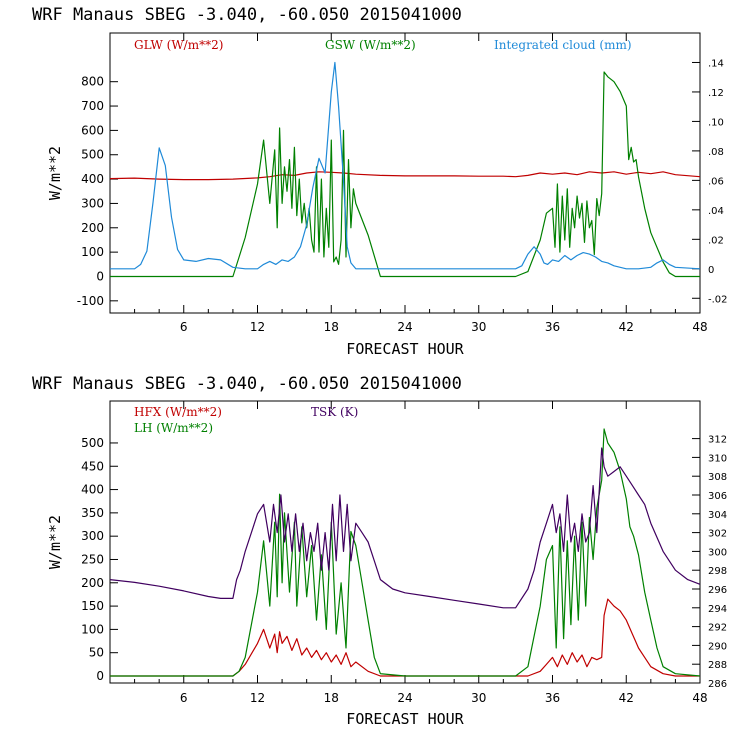 Image resolution: width=740 pixels, height=740 pixels. I want to click on chart1-y-axis-label: W/m**2, so click(55, 173).